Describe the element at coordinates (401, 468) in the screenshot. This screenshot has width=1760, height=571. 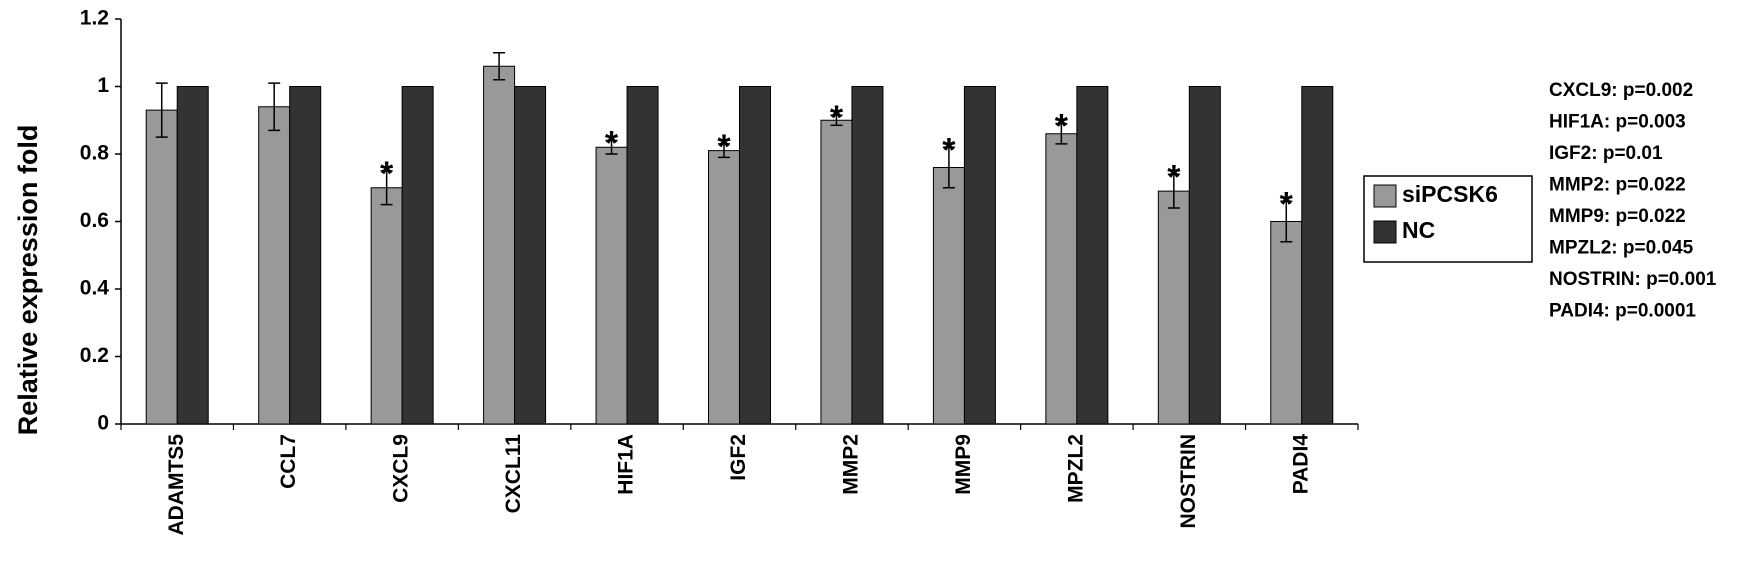
I see `x-tick-label: CXCL9` at that location.